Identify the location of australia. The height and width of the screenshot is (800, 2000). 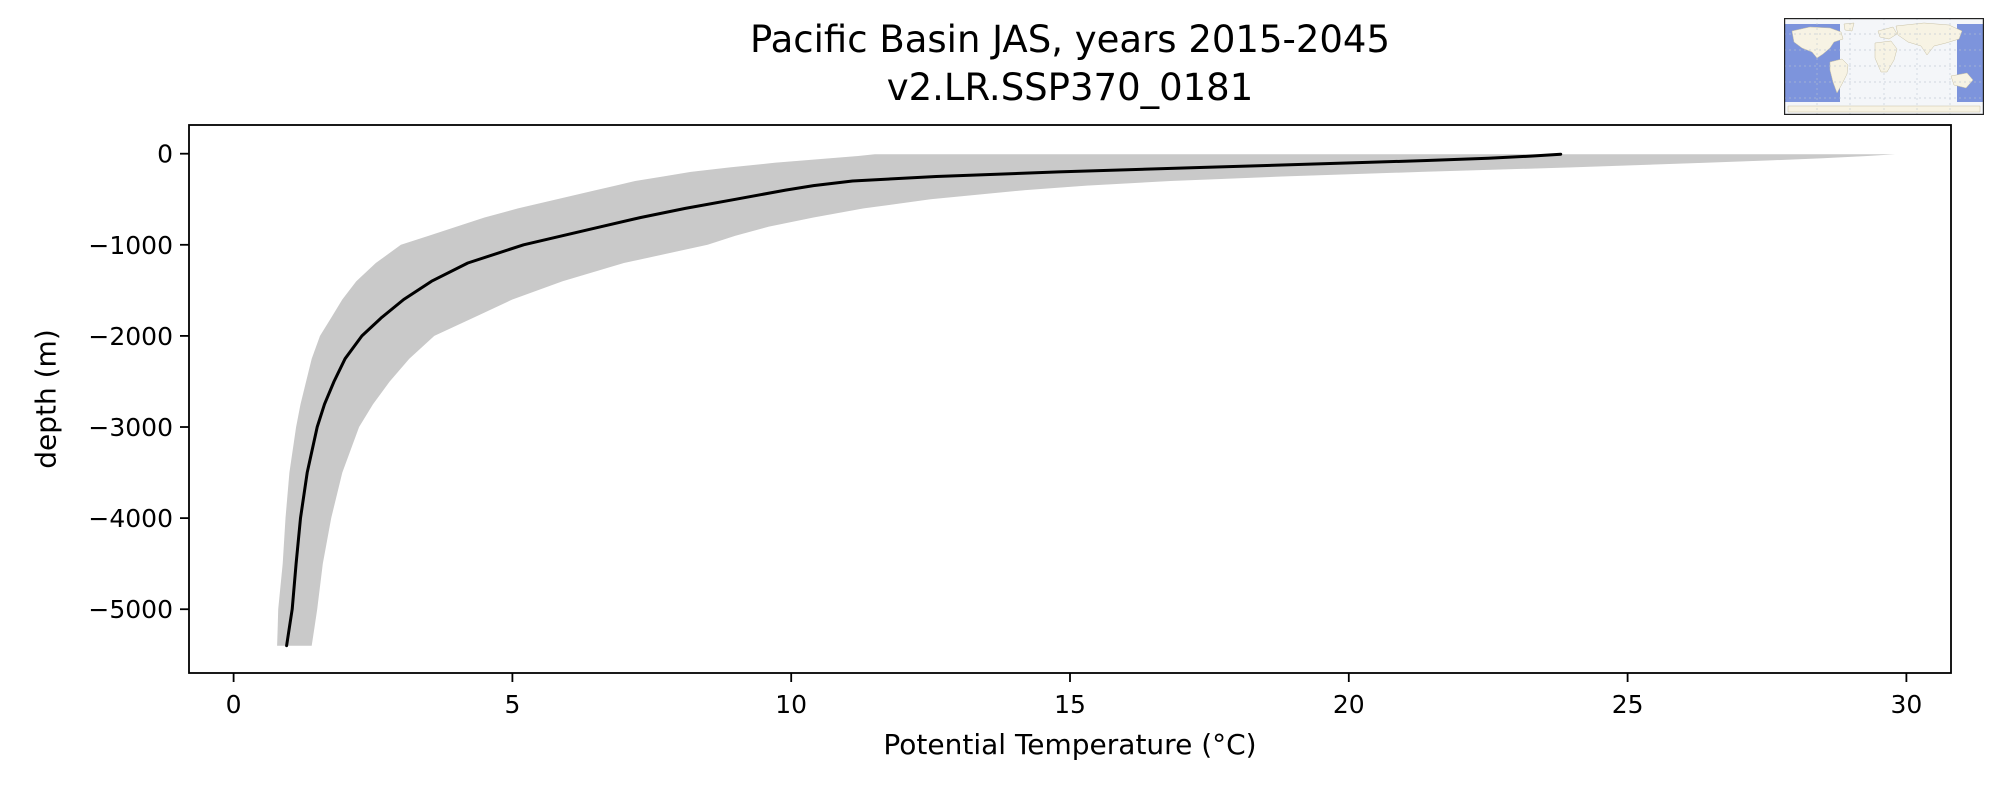
(1962, 80).